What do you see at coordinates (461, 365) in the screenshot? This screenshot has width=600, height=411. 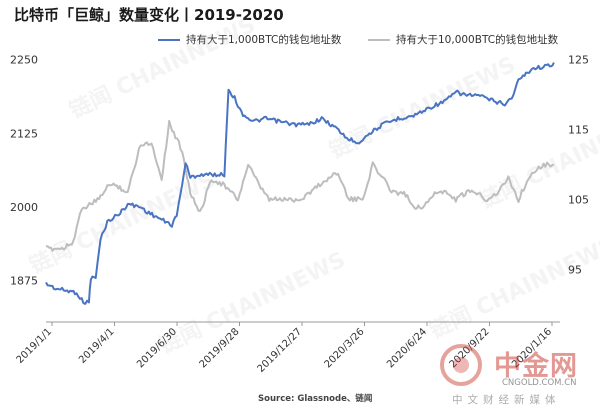 I see `logo-circle-icon` at bounding box center [461, 365].